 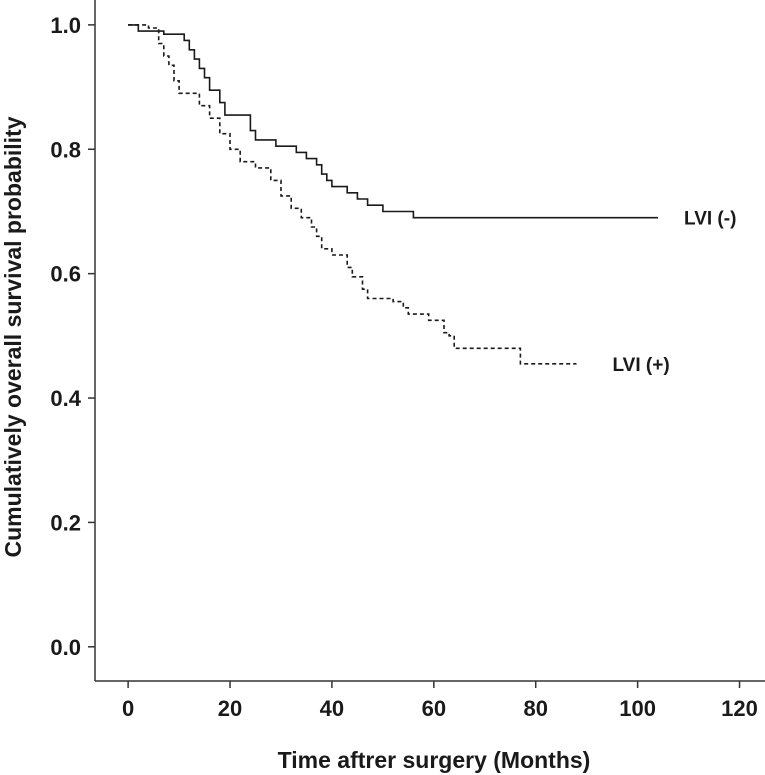 What do you see at coordinates (434, 760) in the screenshot?
I see `x-axis-title: Time aftrer surgery (Months)` at bounding box center [434, 760].